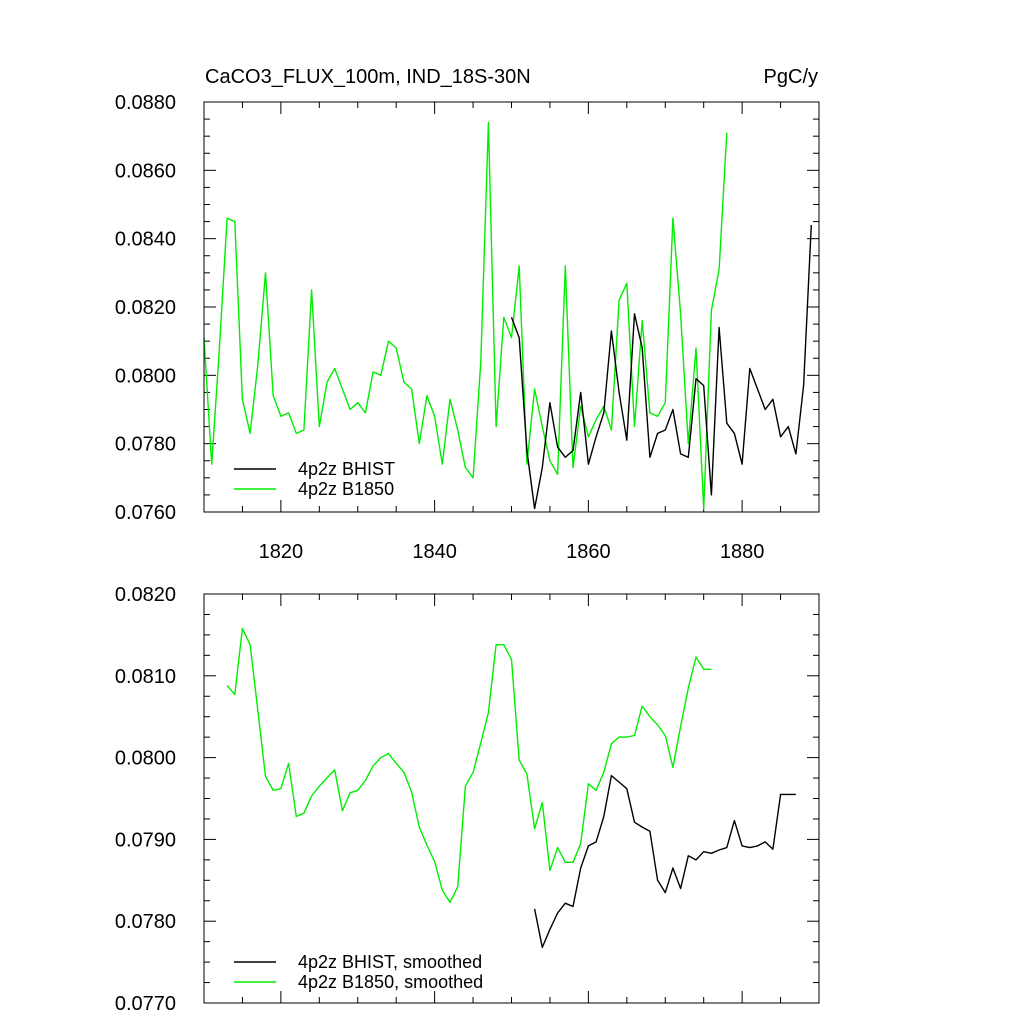 This screenshot has height=1024, width=1024. What do you see at coordinates (434, 552) in the screenshot?
I see `x-tick-label: 1840` at bounding box center [434, 552].